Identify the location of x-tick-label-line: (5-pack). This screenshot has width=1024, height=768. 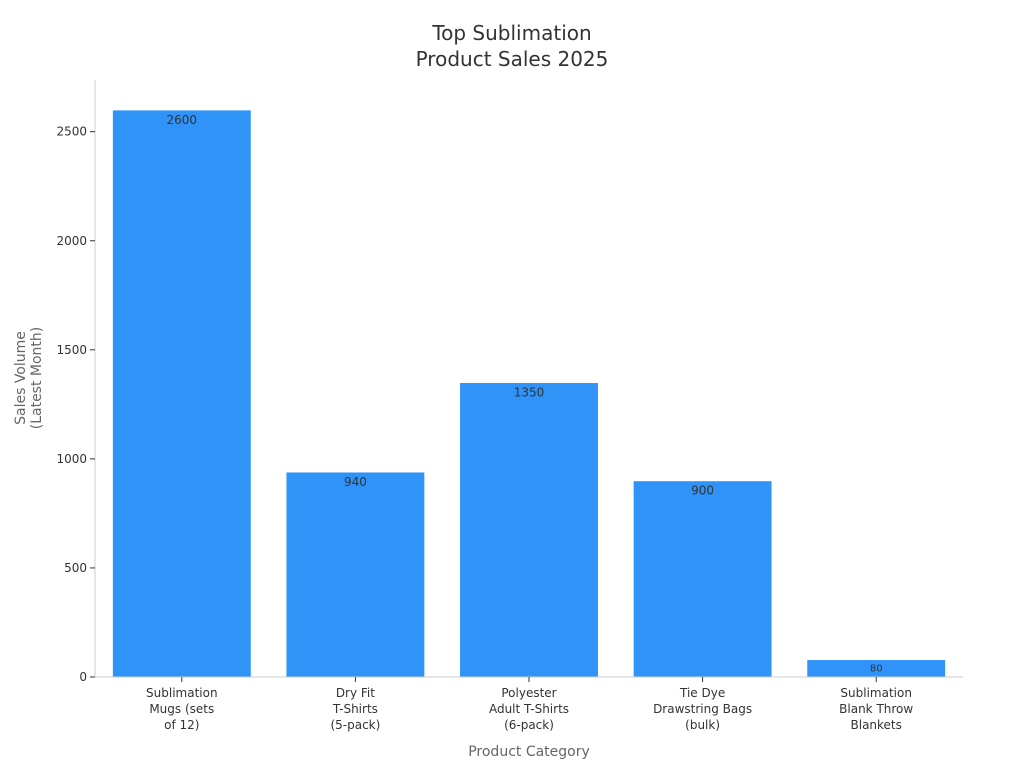
(355, 725).